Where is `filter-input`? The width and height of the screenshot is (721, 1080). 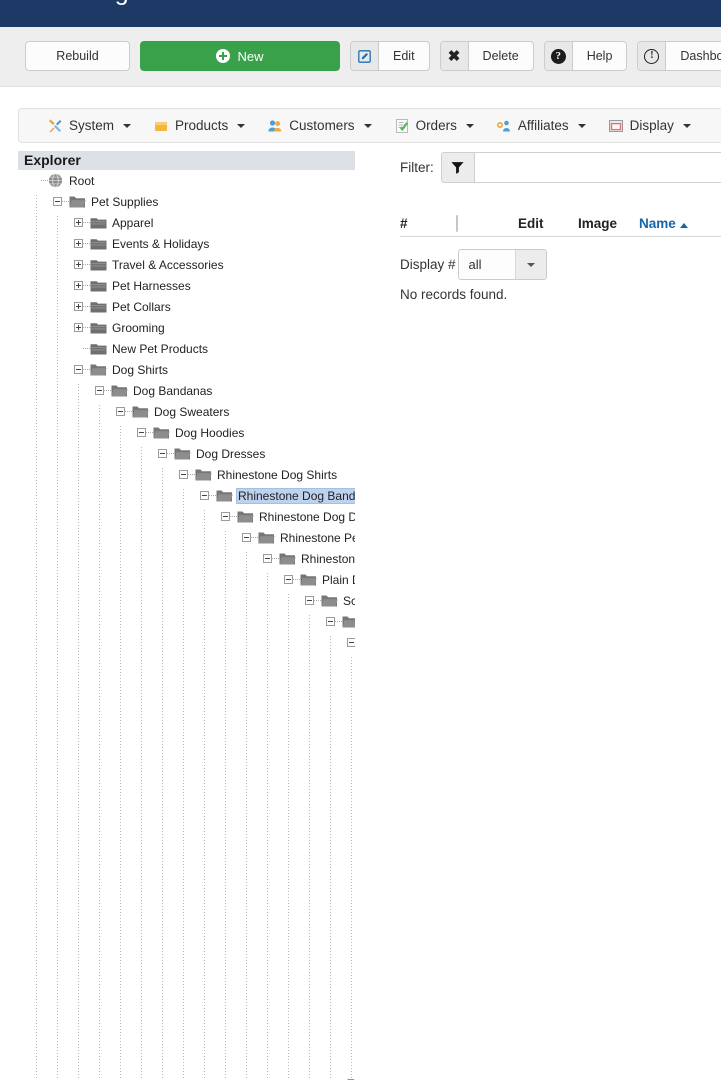
filter-input is located at coordinates (597, 167).